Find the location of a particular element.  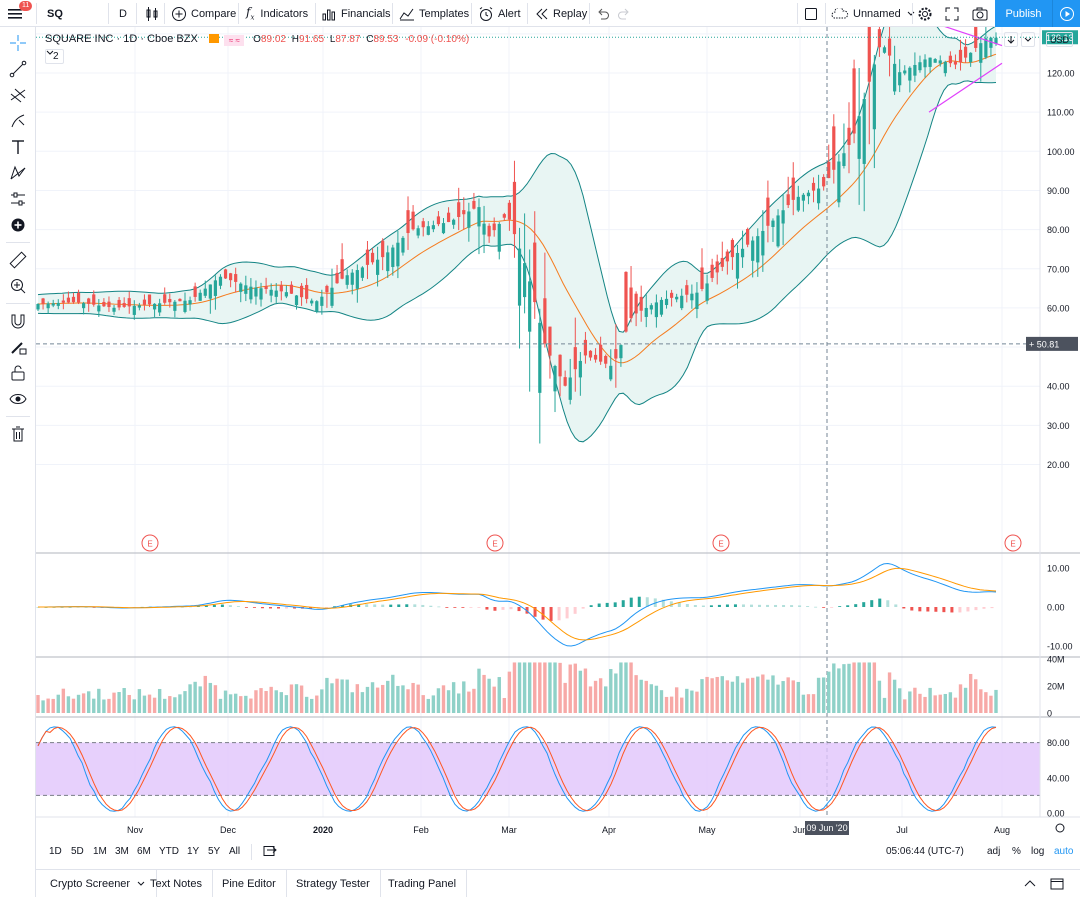

tab-strategy-tester: Strategy Tester is located at coordinates (333, 883).